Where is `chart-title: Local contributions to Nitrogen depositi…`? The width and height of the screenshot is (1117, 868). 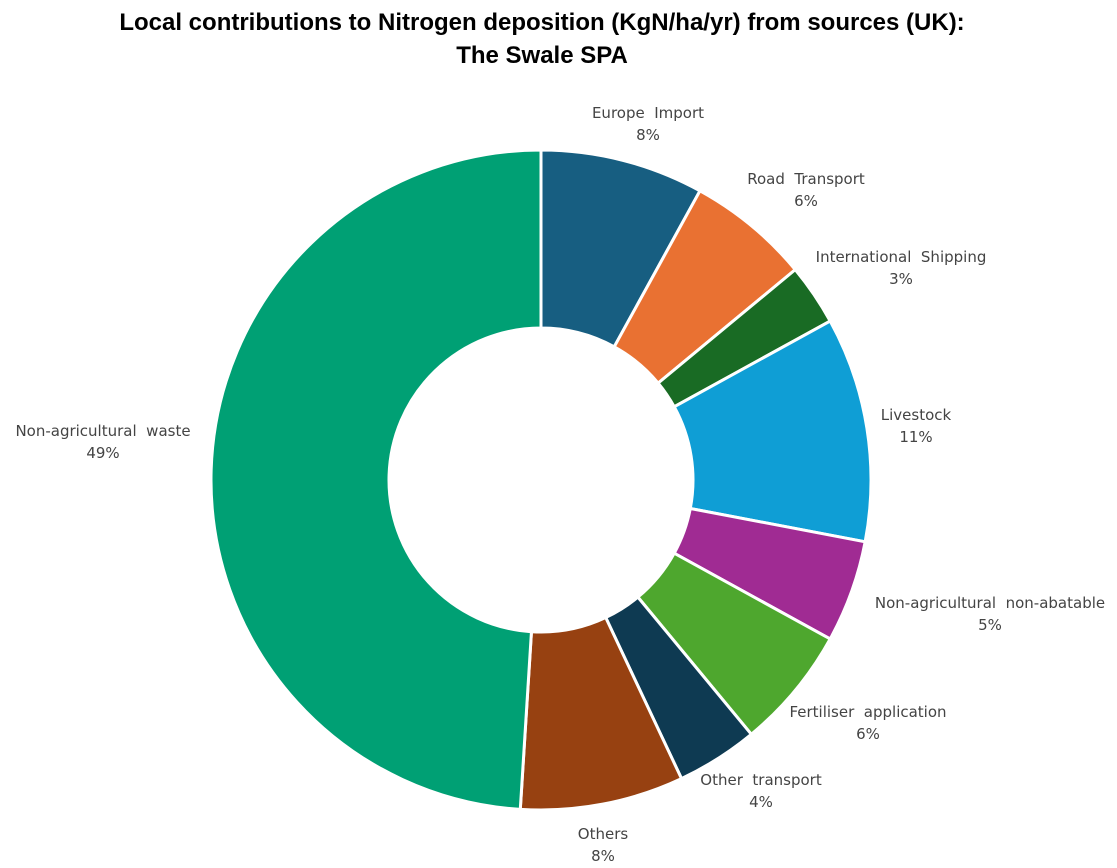
chart-title: Local contributions to Nitrogen depositi… is located at coordinates (542, 39).